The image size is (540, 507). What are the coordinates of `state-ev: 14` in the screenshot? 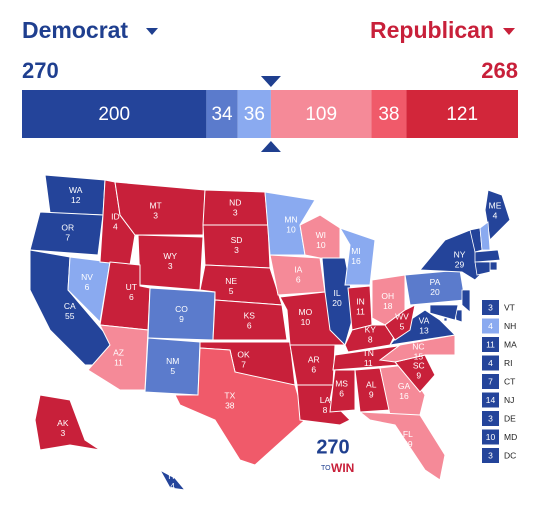 It's located at (491, 400).